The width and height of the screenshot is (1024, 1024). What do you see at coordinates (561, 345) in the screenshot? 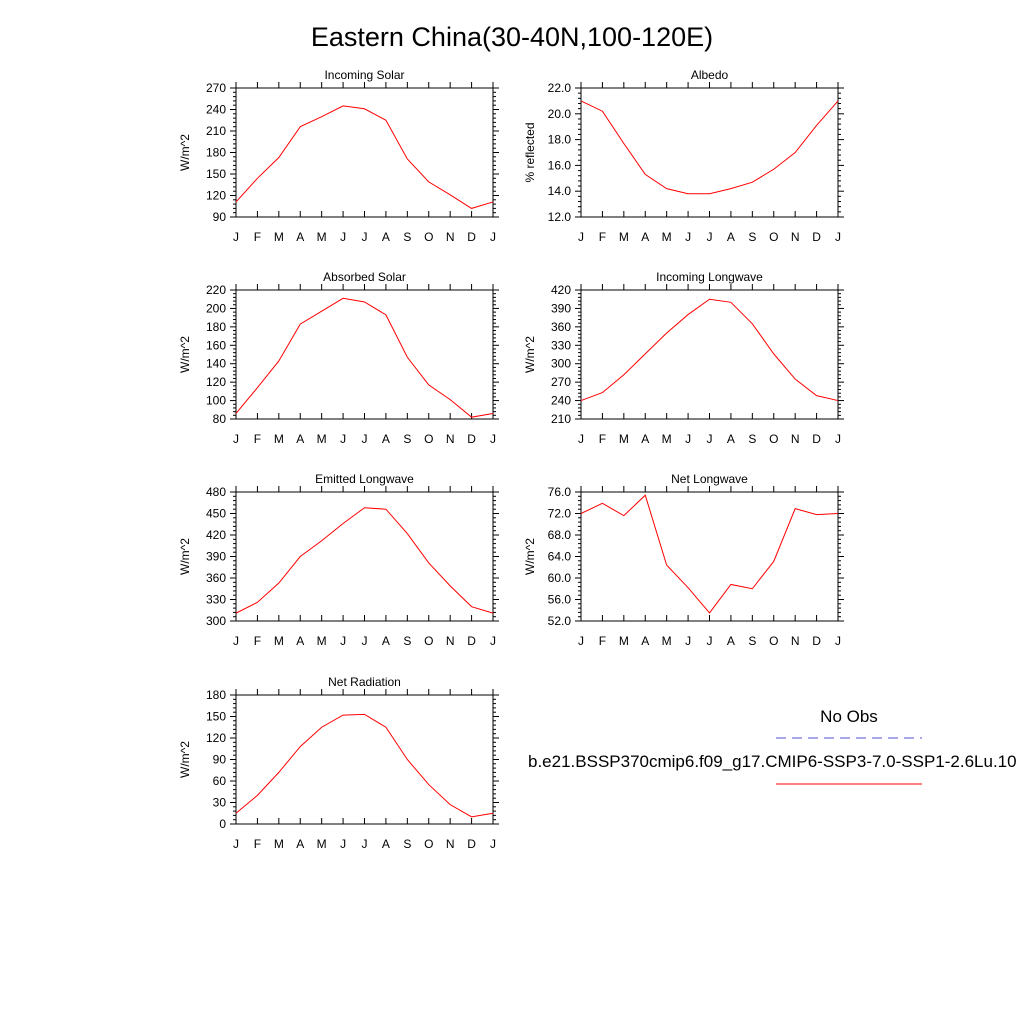
I see `y-tick-label: 330` at bounding box center [561, 345].